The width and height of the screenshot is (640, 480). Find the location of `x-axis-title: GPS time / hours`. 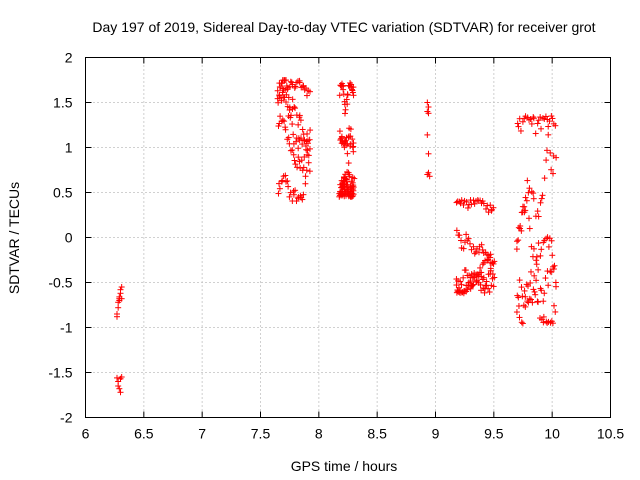

x-axis-title: GPS time / hours is located at coordinates (344, 466).